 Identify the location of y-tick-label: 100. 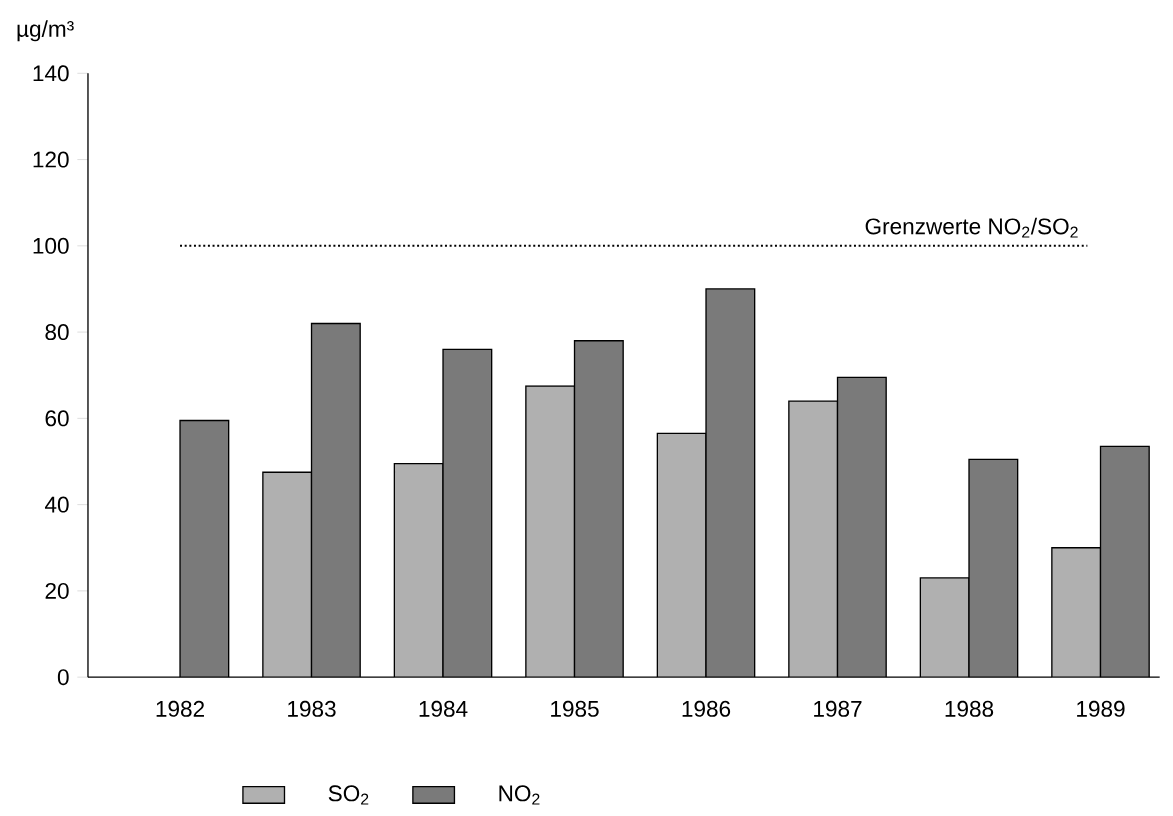
(51, 245).